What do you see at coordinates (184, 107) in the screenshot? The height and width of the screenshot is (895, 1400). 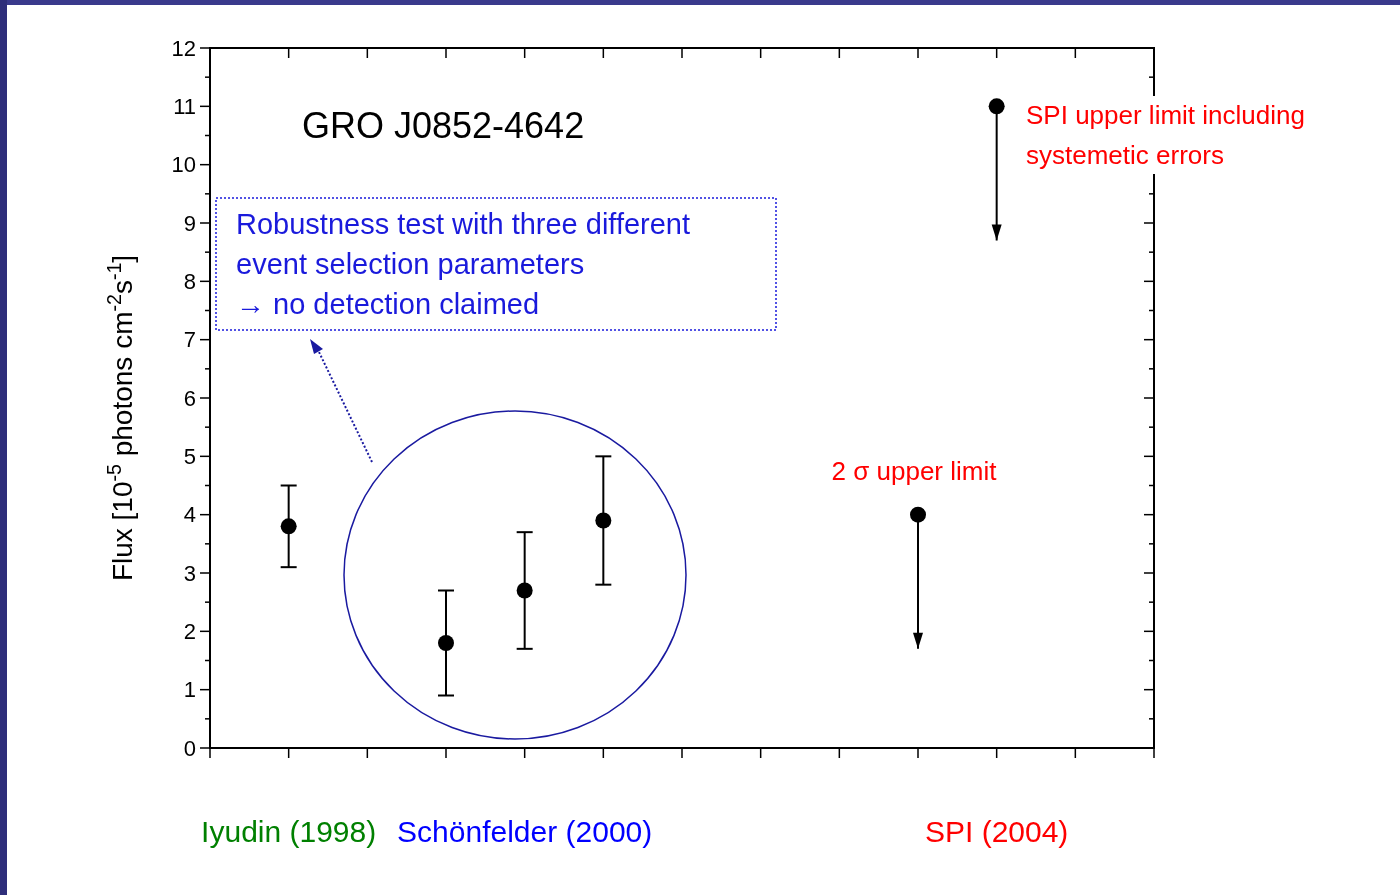 I see `y-tick-label: 11` at bounding box center [184, 107].